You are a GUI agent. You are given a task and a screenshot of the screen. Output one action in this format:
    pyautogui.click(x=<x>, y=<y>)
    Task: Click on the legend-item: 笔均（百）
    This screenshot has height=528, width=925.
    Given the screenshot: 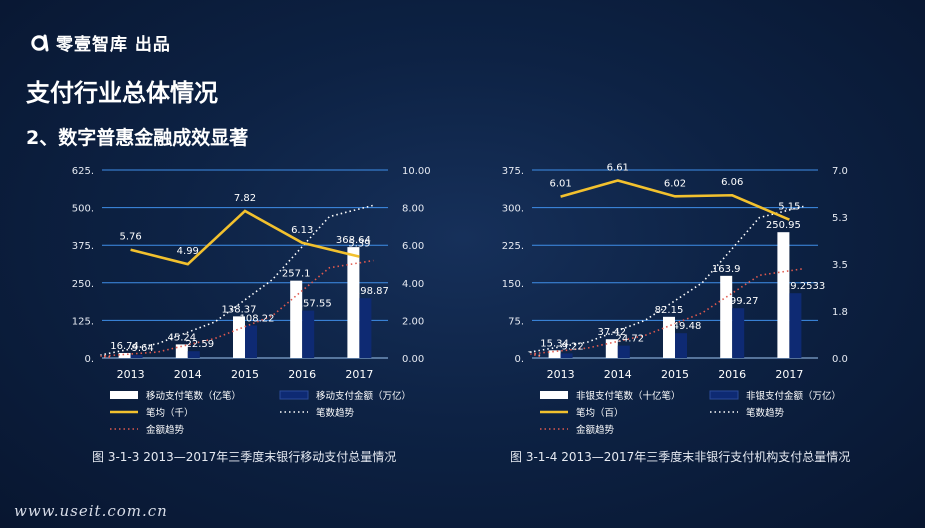 What is the action you would take?
    pyautogui.click(x=582, y=413)
    